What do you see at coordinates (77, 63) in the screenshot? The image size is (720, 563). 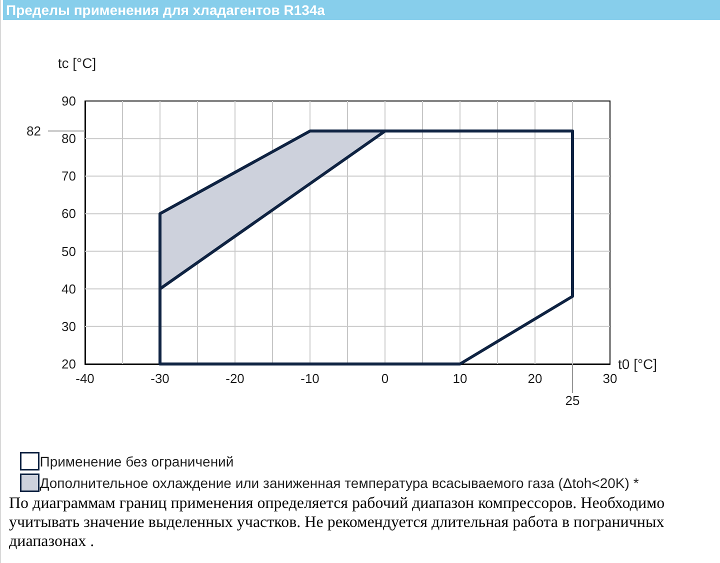 I see `y-axis-title: tc [°C]` at bounding box center [77, 63].